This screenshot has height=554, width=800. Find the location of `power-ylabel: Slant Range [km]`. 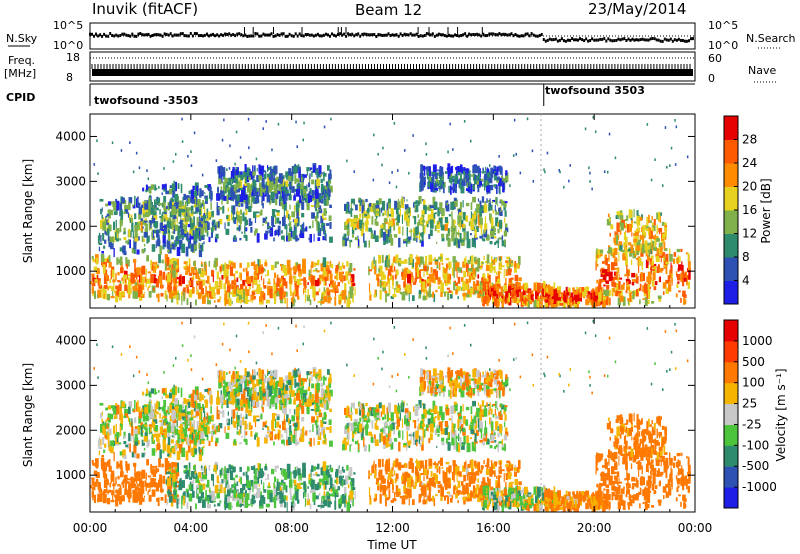

power-ylabel: Slant Range [km] is located at coordinates (28, 211).